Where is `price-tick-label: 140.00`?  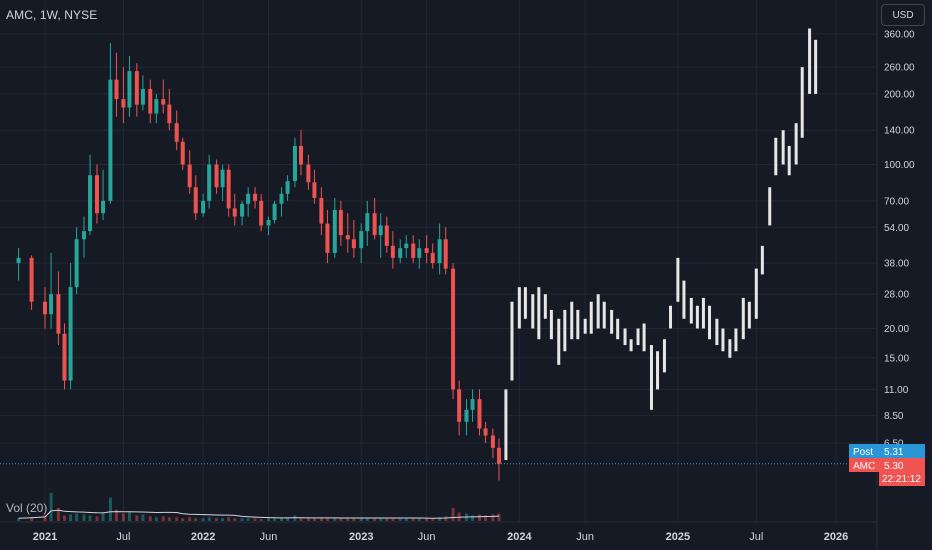
price-tick-label: 140.00 is located at coordinates (899, 131).